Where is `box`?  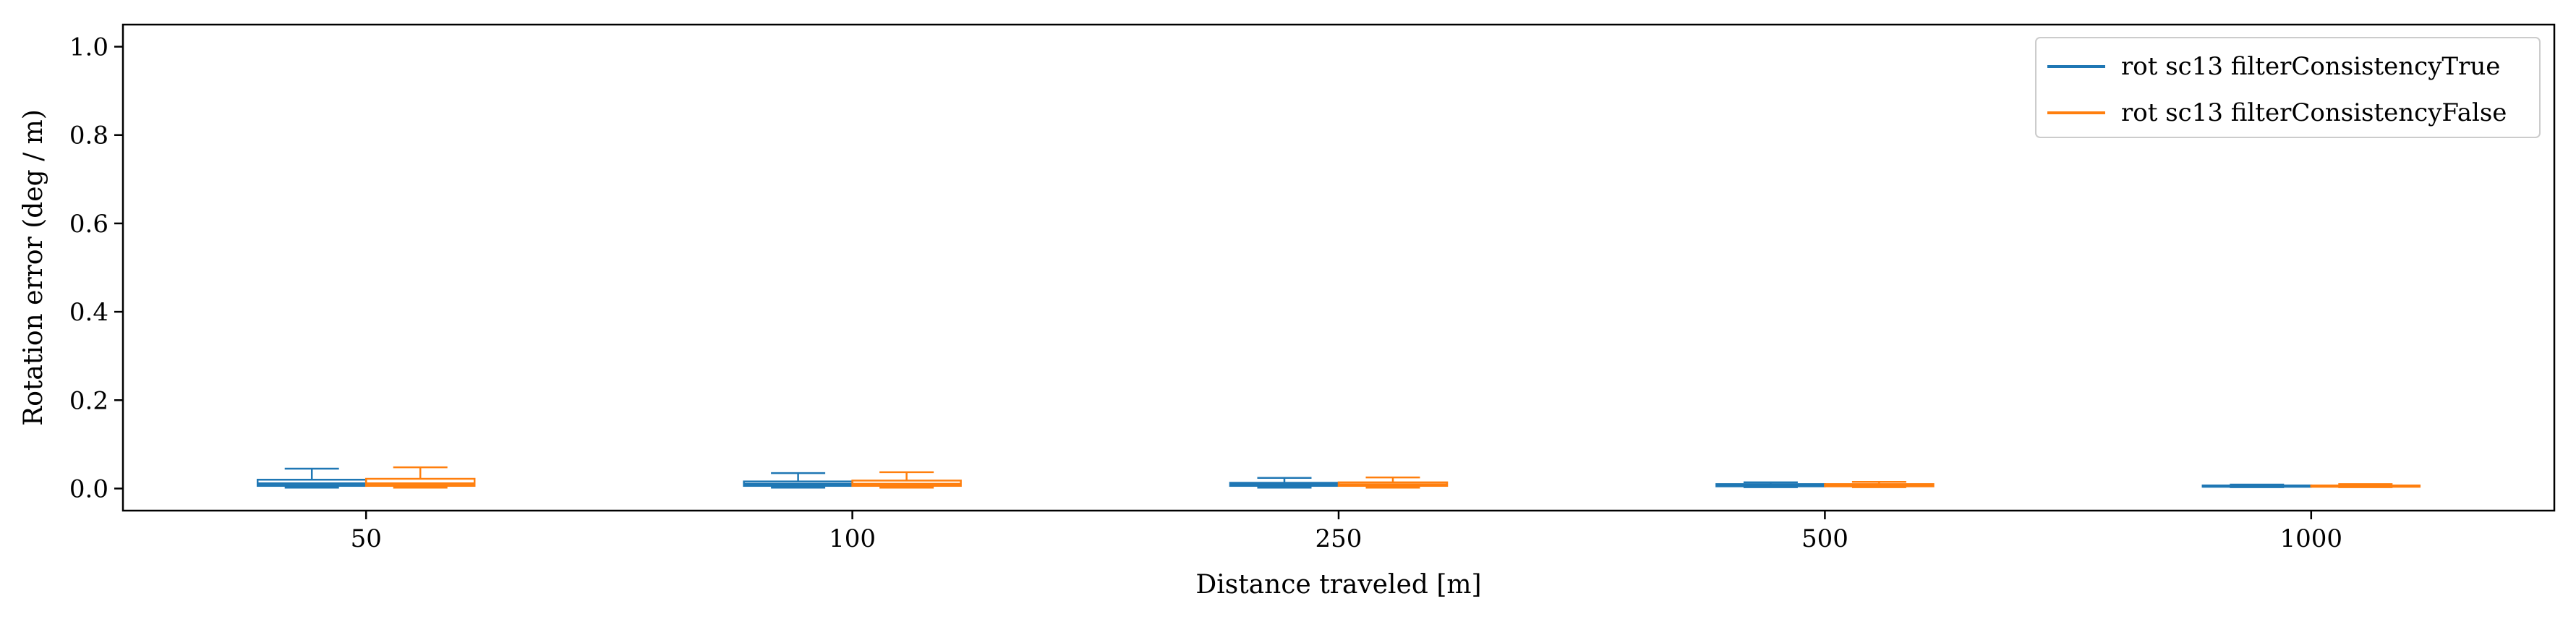 box is located at coordinates (420, 482).